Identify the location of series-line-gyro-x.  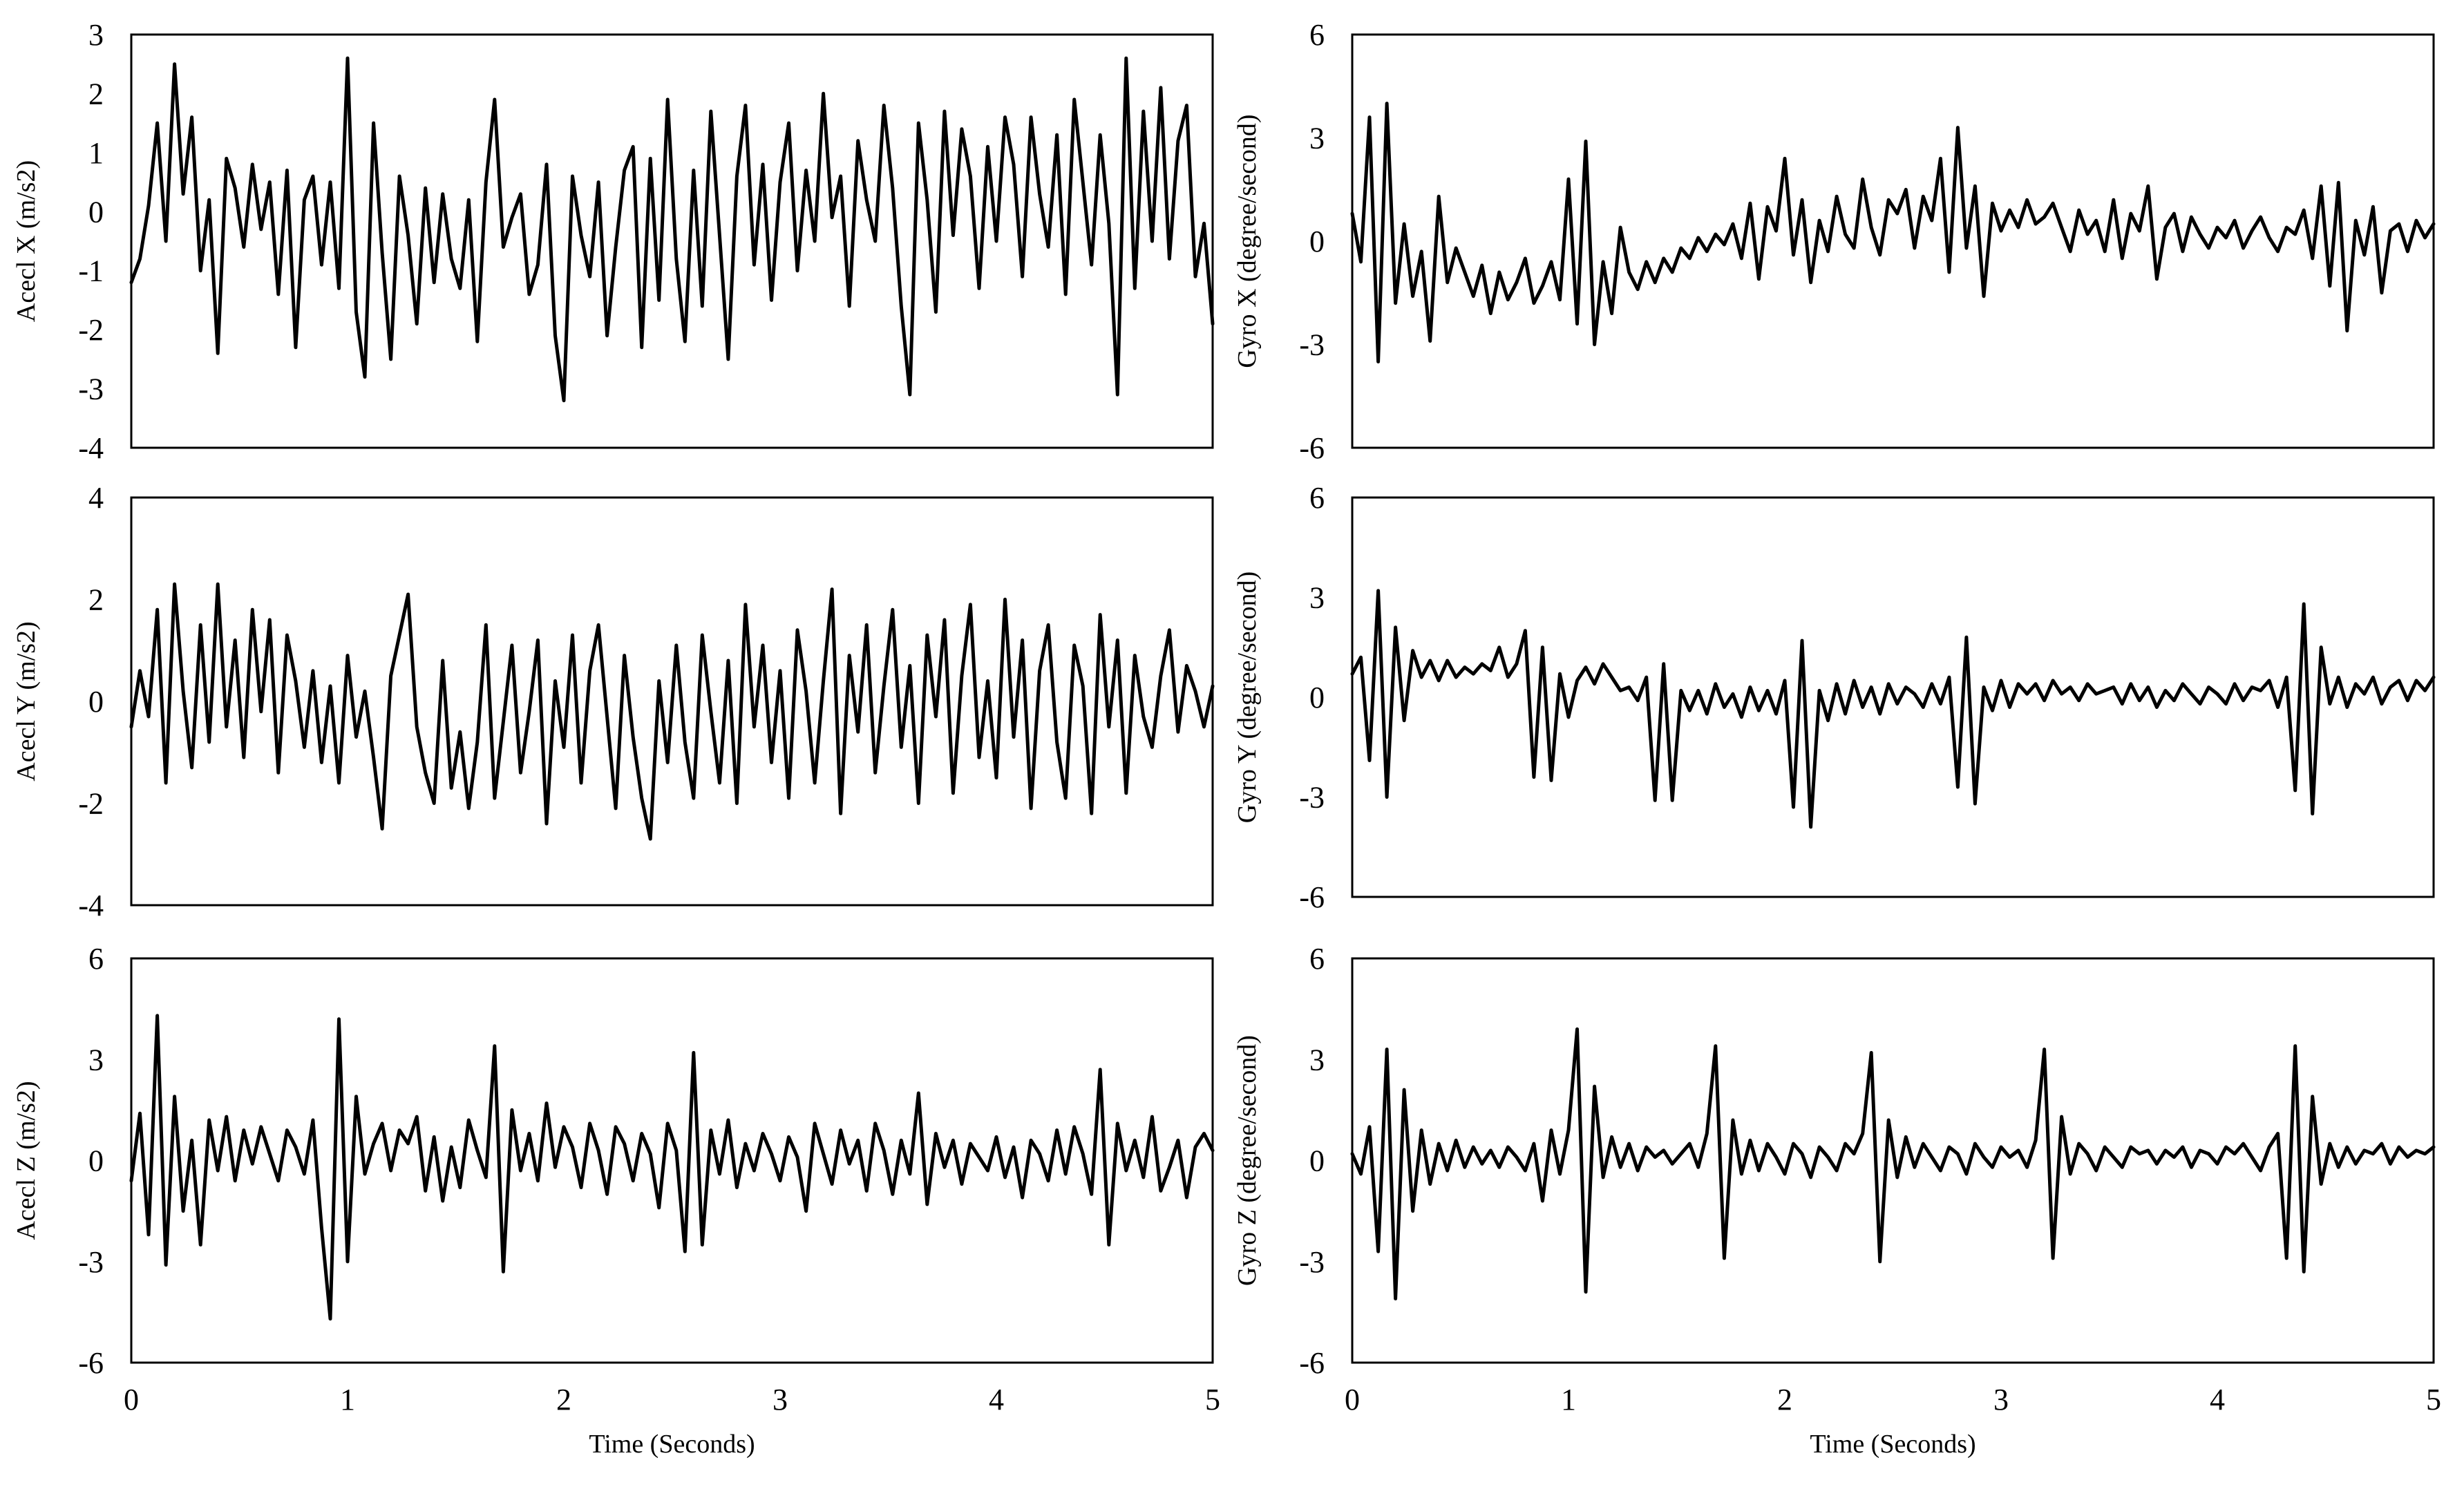
(1893, 233).